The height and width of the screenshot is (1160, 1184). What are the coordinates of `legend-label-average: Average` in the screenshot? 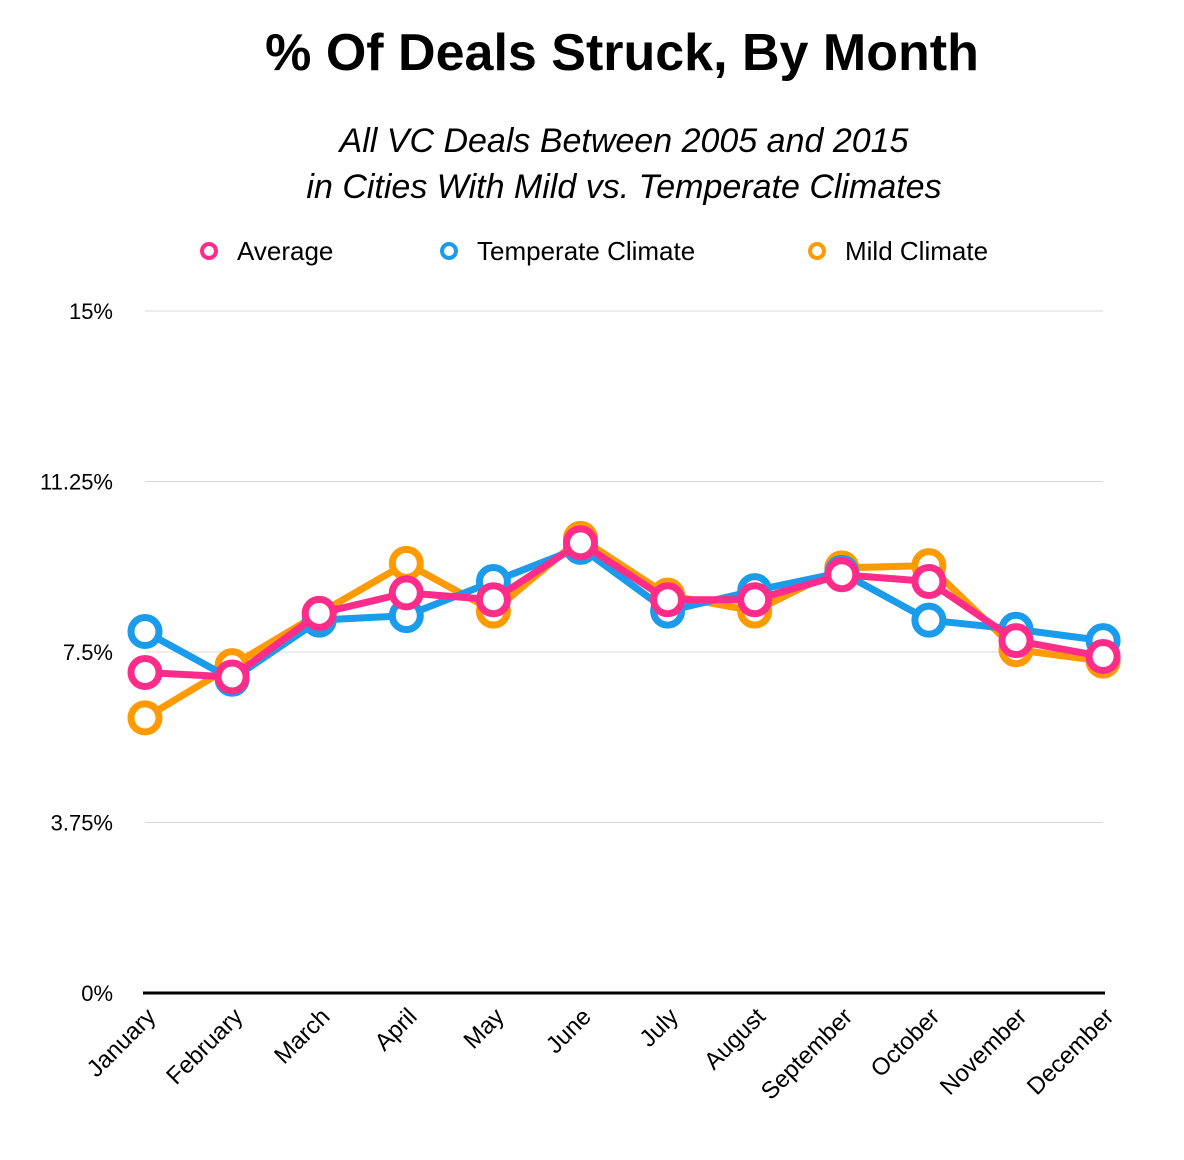 It's located at (285, 251).